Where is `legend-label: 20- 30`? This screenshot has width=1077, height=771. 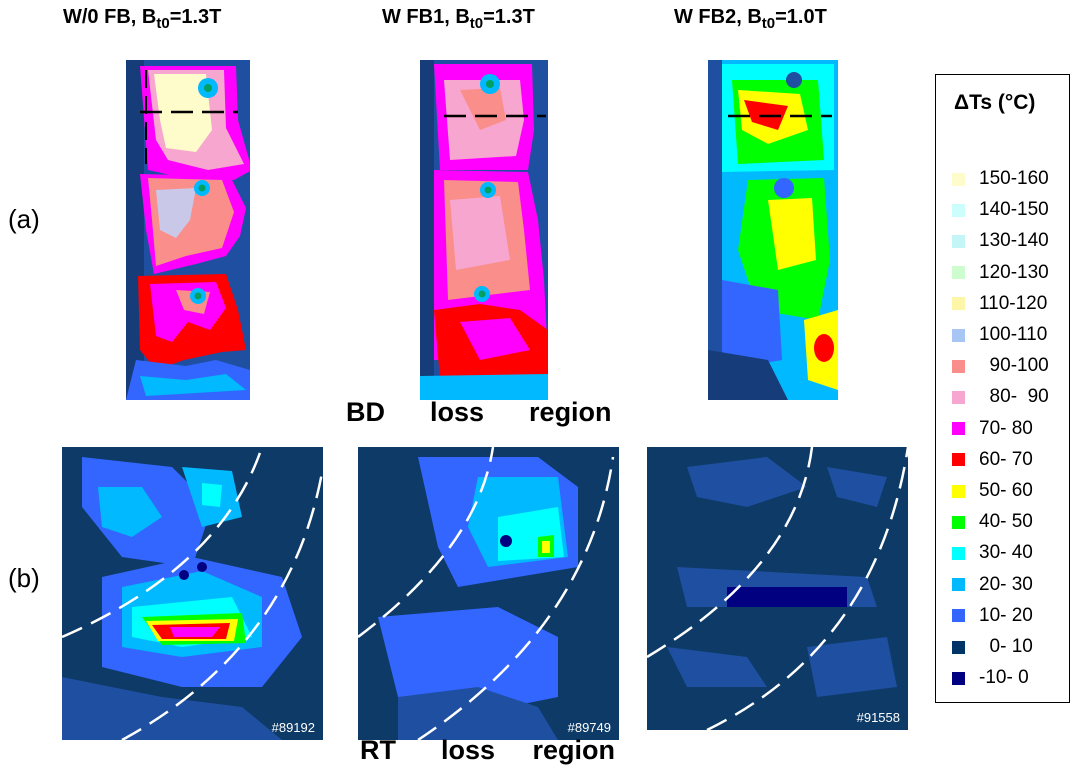
legend-label: 20- 30 is located at coordinates (1006, 584).